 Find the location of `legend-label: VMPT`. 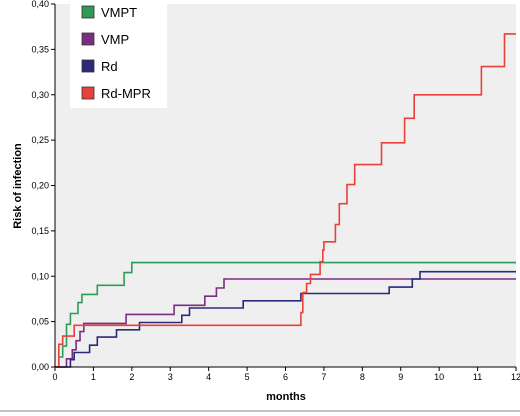

legend-label: VMPT is located at coordinates (119, 12).